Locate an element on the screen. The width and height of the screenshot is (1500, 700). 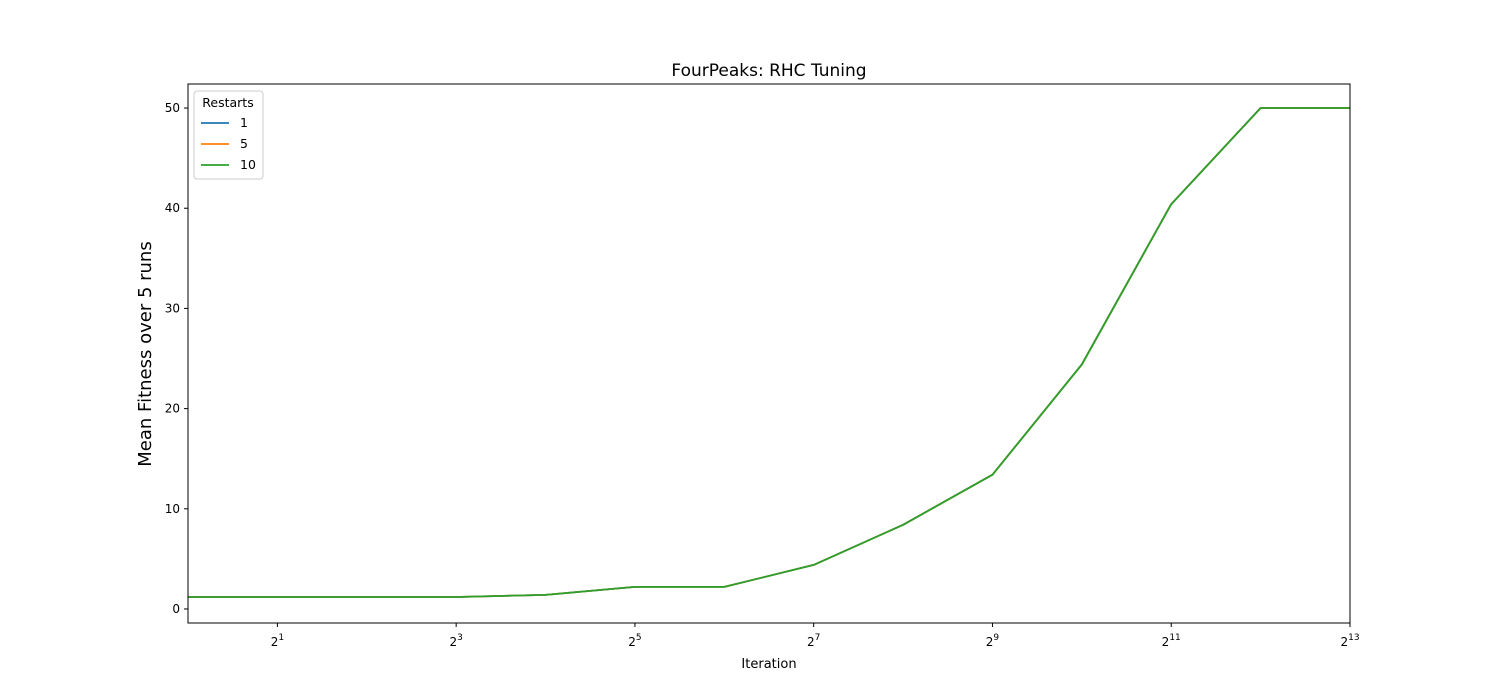
y-tick-label: 40 is located at coordinates (172, 208).